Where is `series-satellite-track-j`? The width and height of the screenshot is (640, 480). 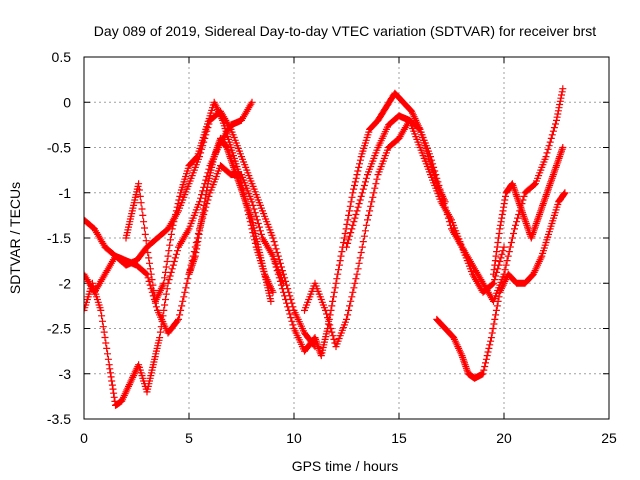
series-satellite-track-j is located at coordinates (230, 219).